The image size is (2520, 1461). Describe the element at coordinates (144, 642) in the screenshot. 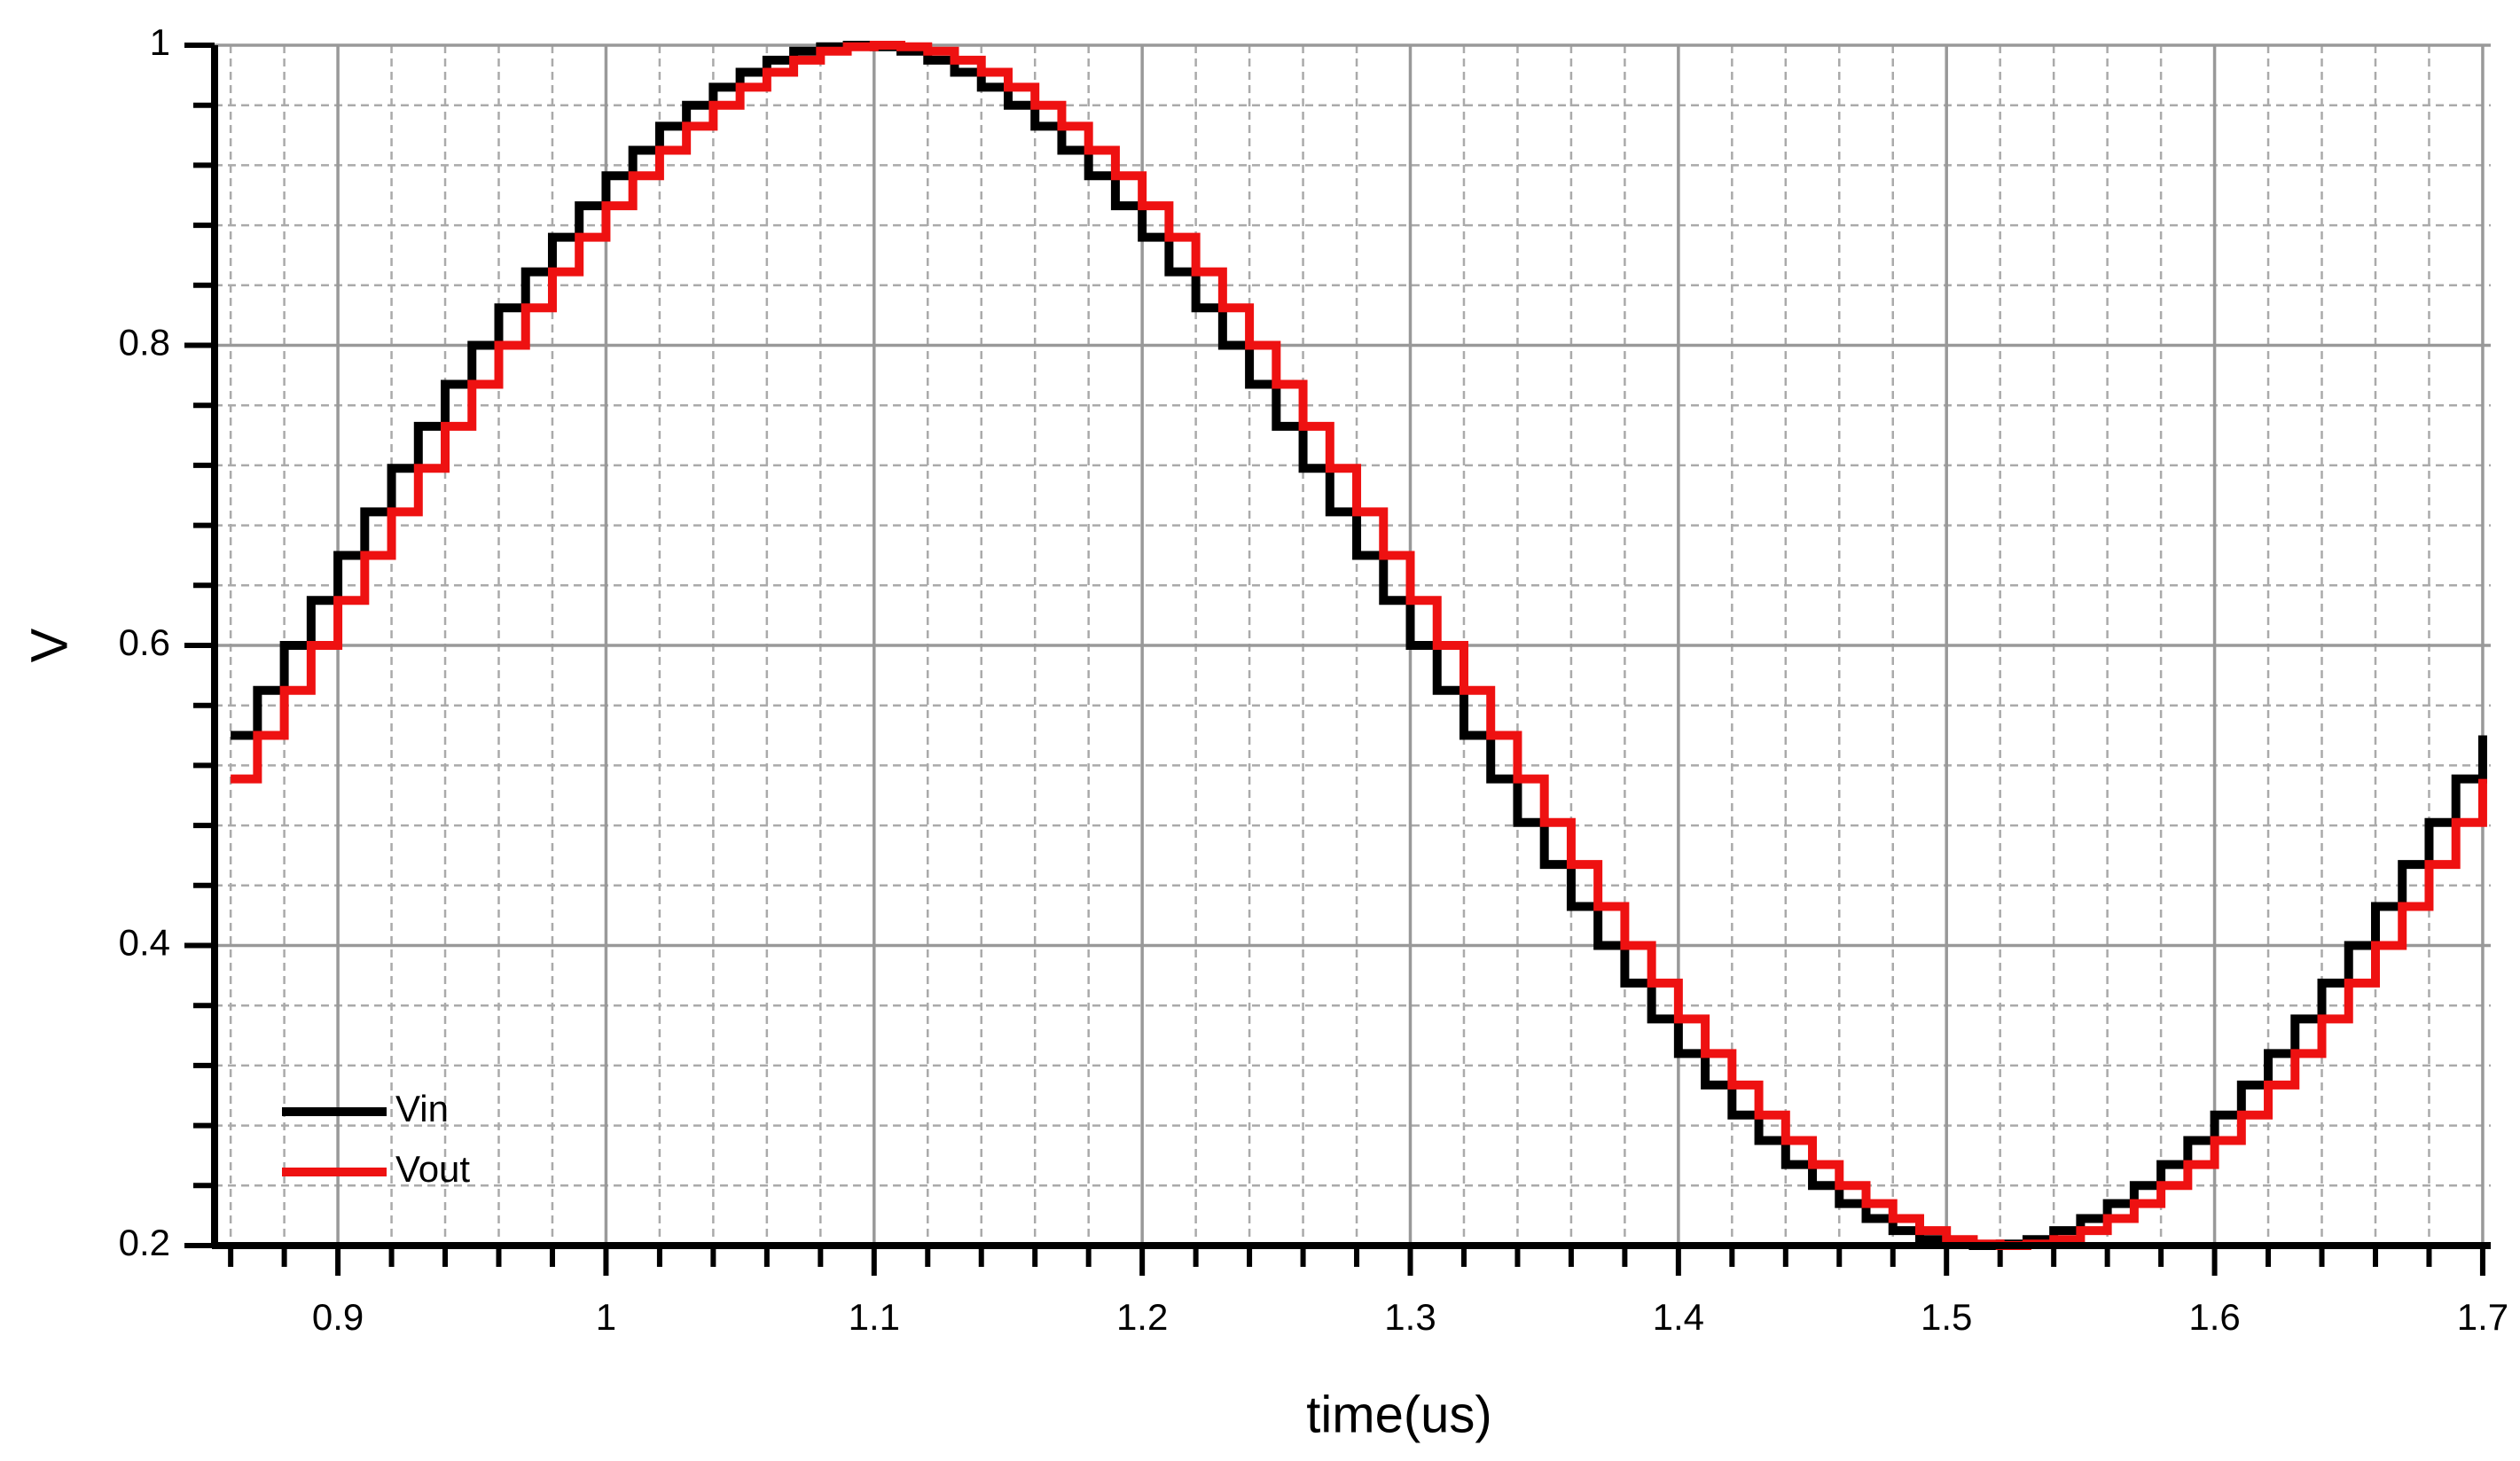

I see `y-tick-label: 0.6` at that location.